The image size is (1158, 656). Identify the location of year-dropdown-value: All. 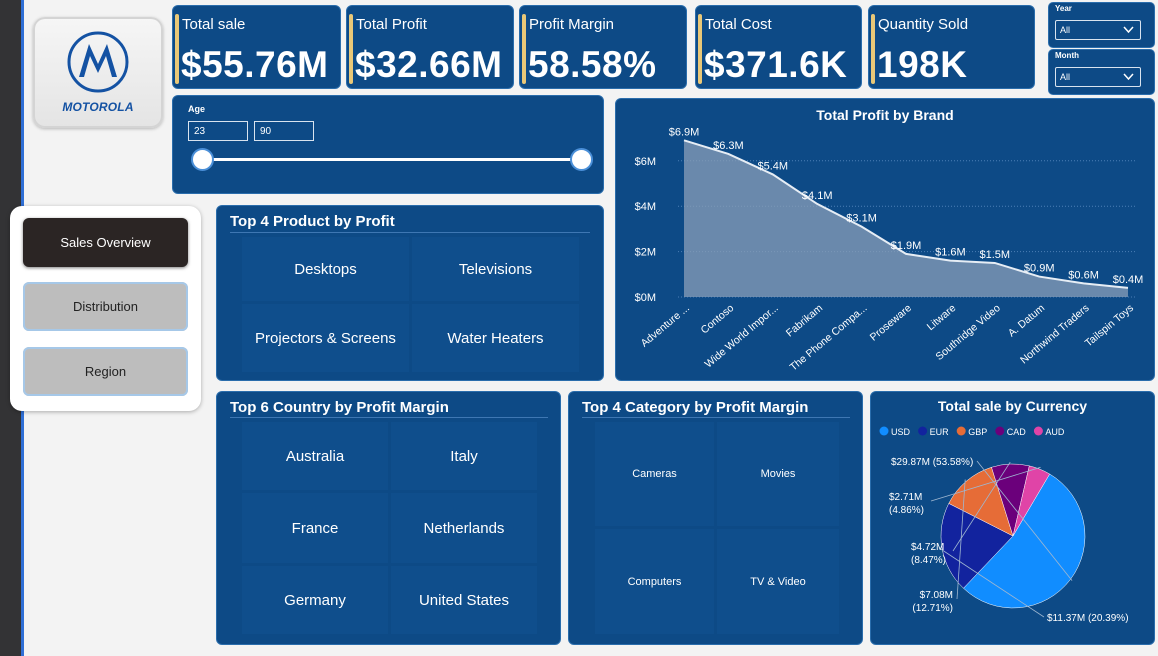
(1065, 30).